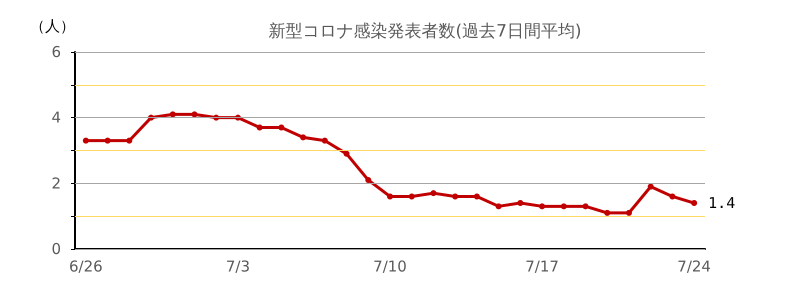 The height and width of the screenshot is (288, 792). Describe the element at coordinates (52, 26) in the screenshot. I see `y-axis-title: （人）` at that location.